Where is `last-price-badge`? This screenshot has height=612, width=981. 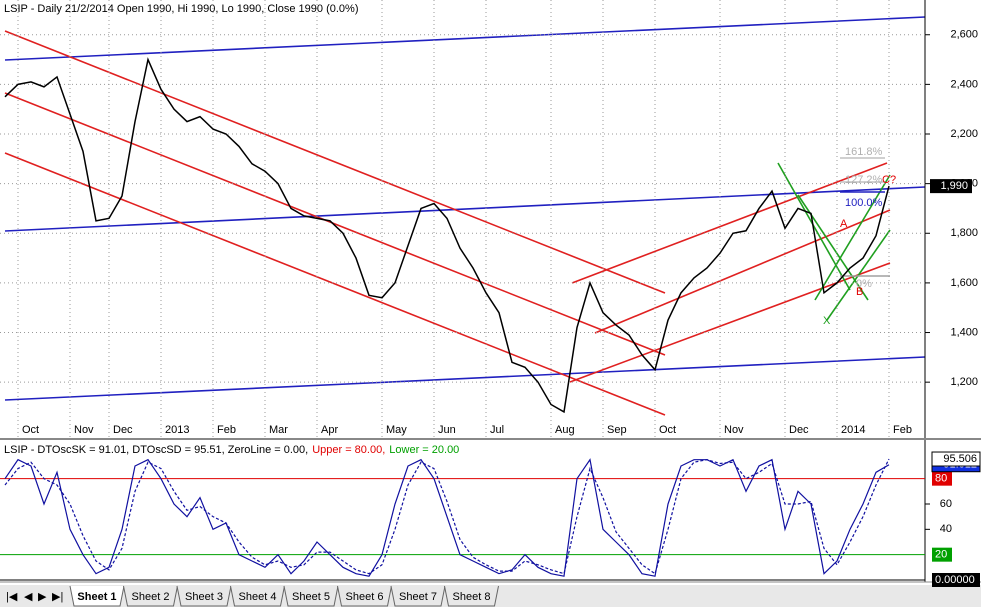
last-price-badge is located at coordinates (951, 186).